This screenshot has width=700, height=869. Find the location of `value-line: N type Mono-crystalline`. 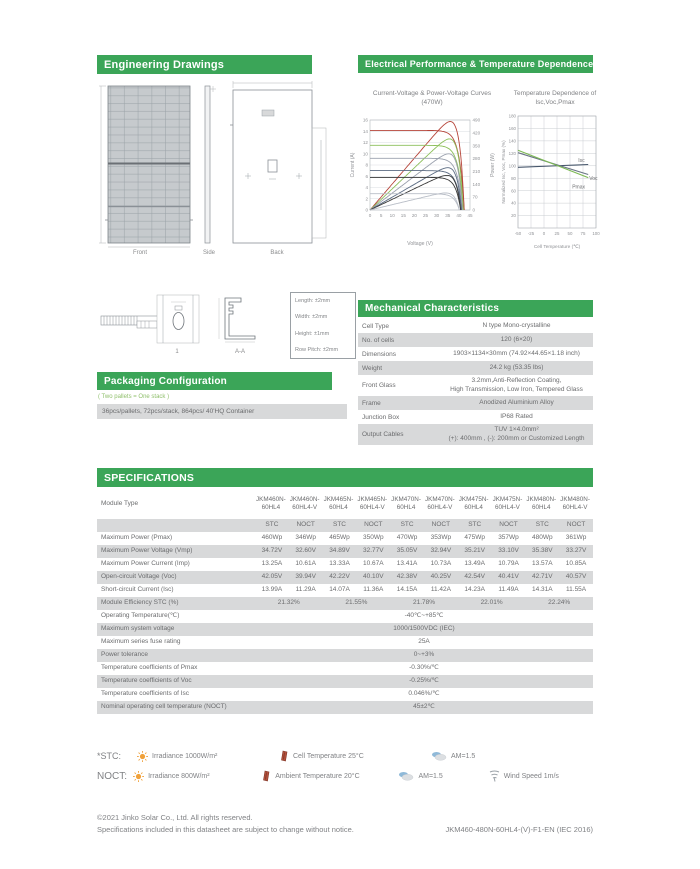

value-line: N type Mono-crystalline is located at coordinates (516, 325).